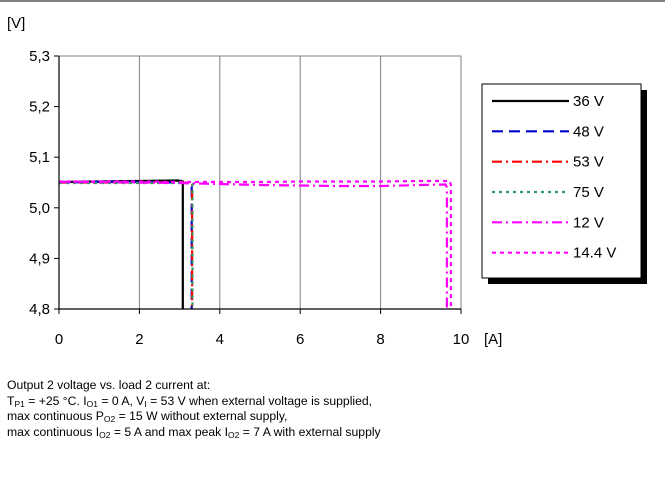 The width and height of the screenshot is (665, 503). I want to click on y-tick-label: 5,0, so click(39, 208).